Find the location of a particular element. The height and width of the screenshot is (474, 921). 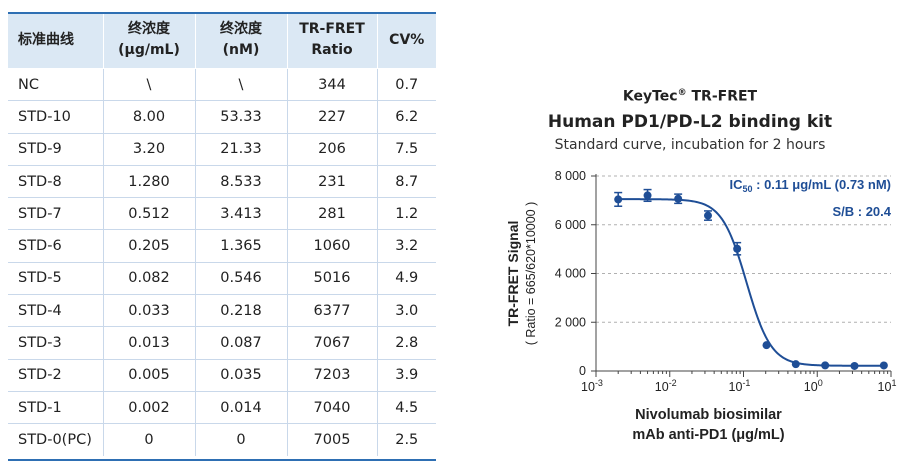

table-header-row: 标准曲线 终浓度 (μg/mL) 终浓度 (nM) TR-FRET Ratio CV% is located at coordinates (222, 40).